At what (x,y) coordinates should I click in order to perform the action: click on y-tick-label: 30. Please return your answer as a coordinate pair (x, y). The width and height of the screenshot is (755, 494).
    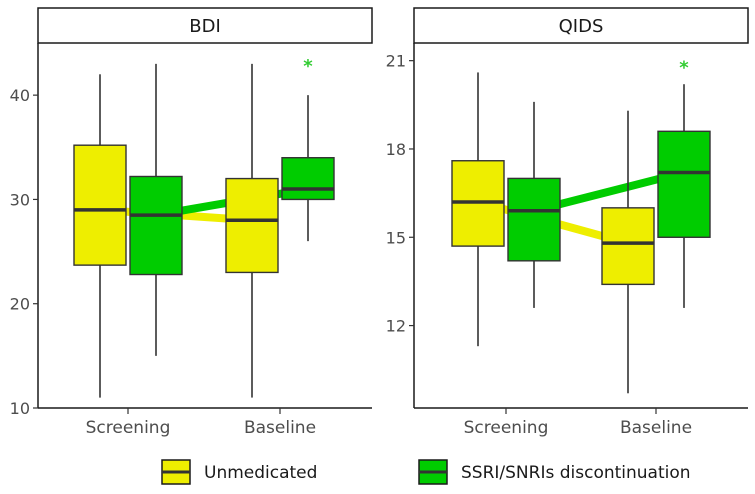
    Looking at the image, I should click on (20, 199).